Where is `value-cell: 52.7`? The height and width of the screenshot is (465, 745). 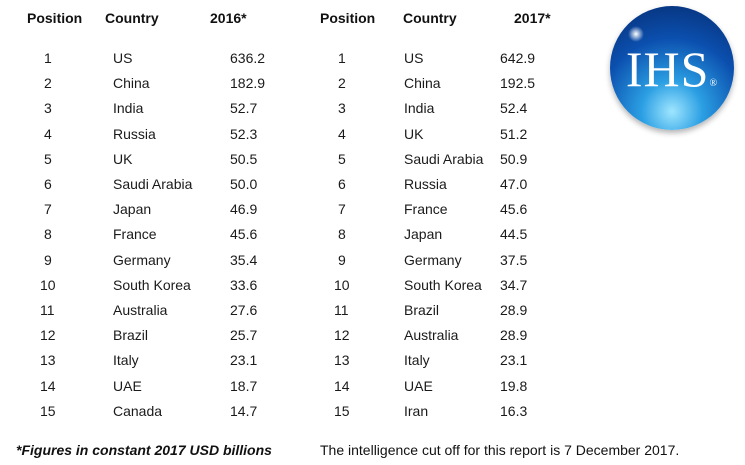
value-cell: 52.7 is located at coordinates (244, 108).